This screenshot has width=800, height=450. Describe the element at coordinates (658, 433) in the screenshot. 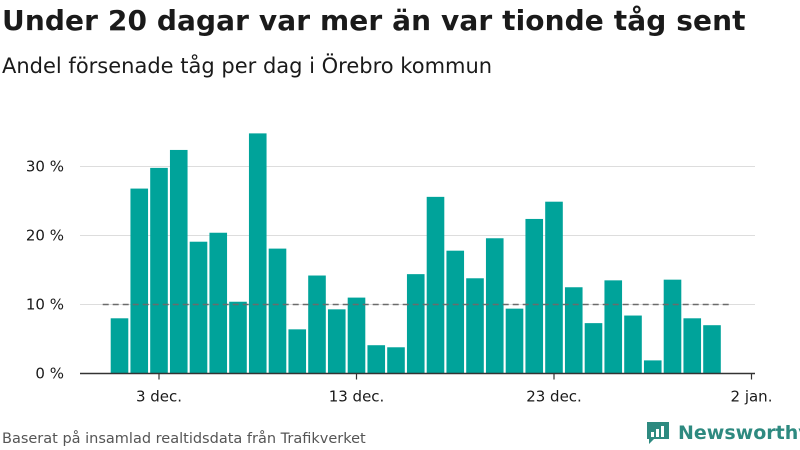

I see `newsworthy-logo-icon` at that location.